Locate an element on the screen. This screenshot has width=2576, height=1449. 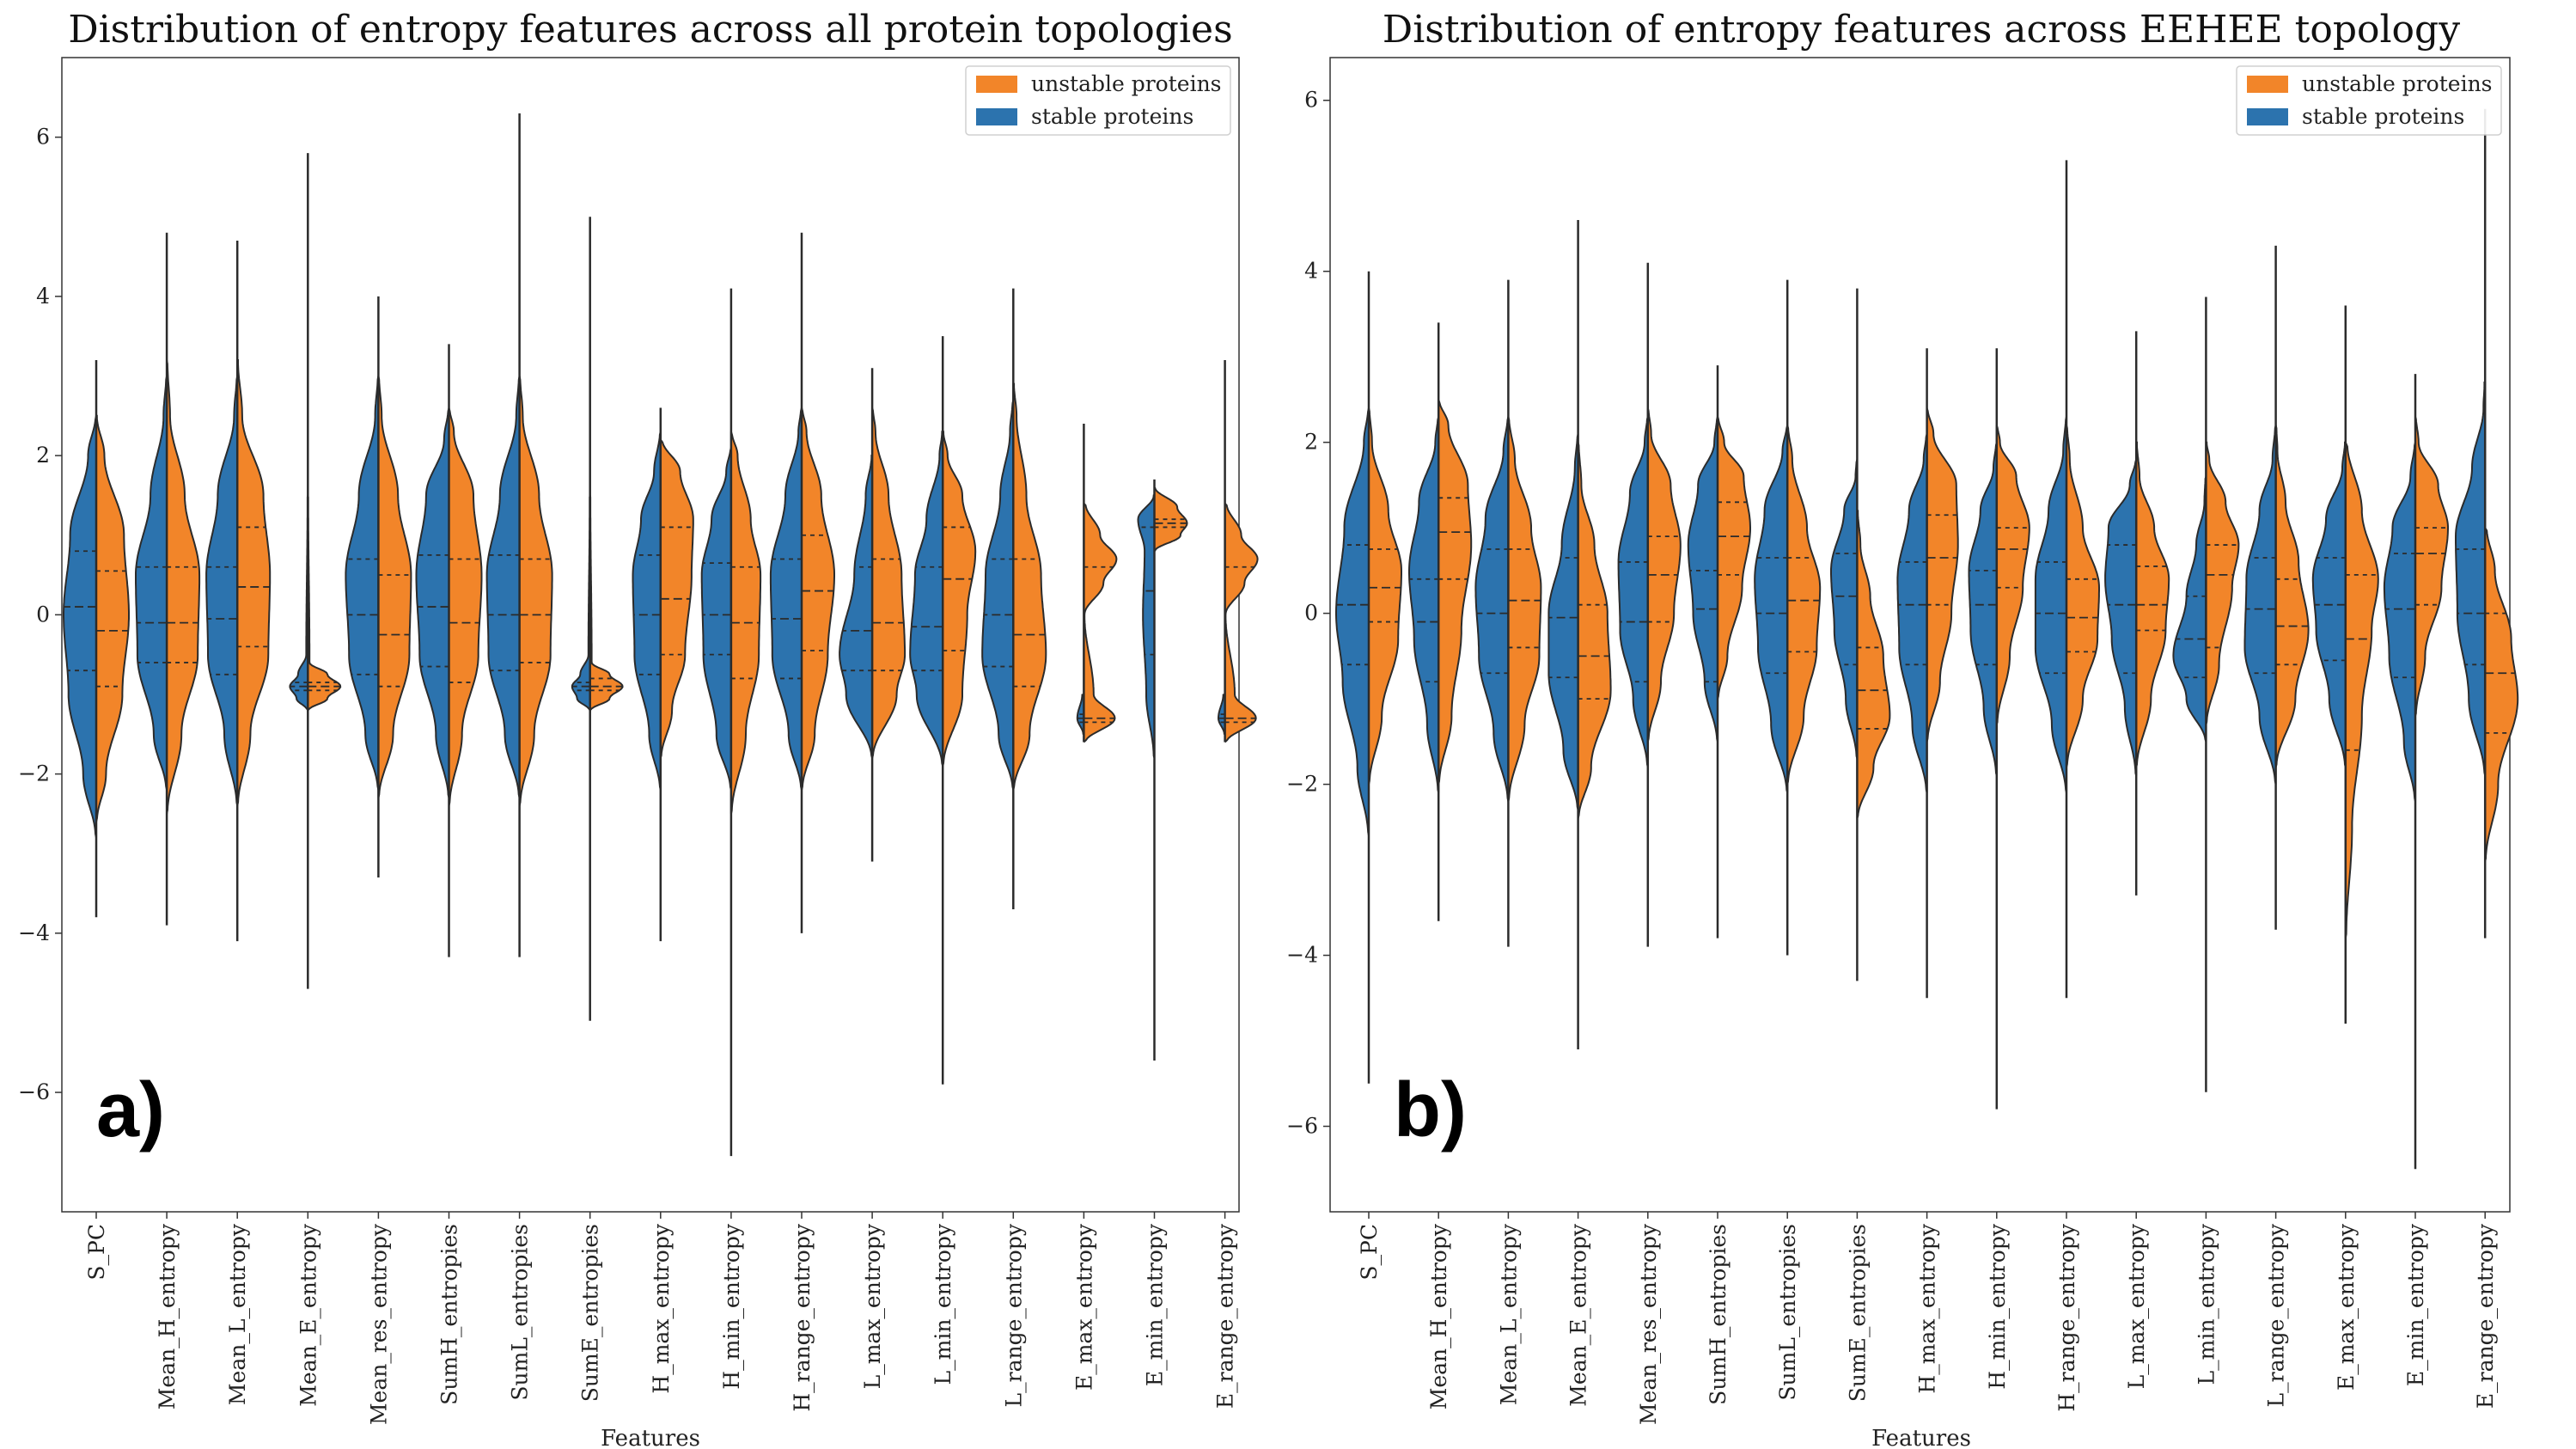
y-tick-label: 4 is located at coordinates (43, 296).